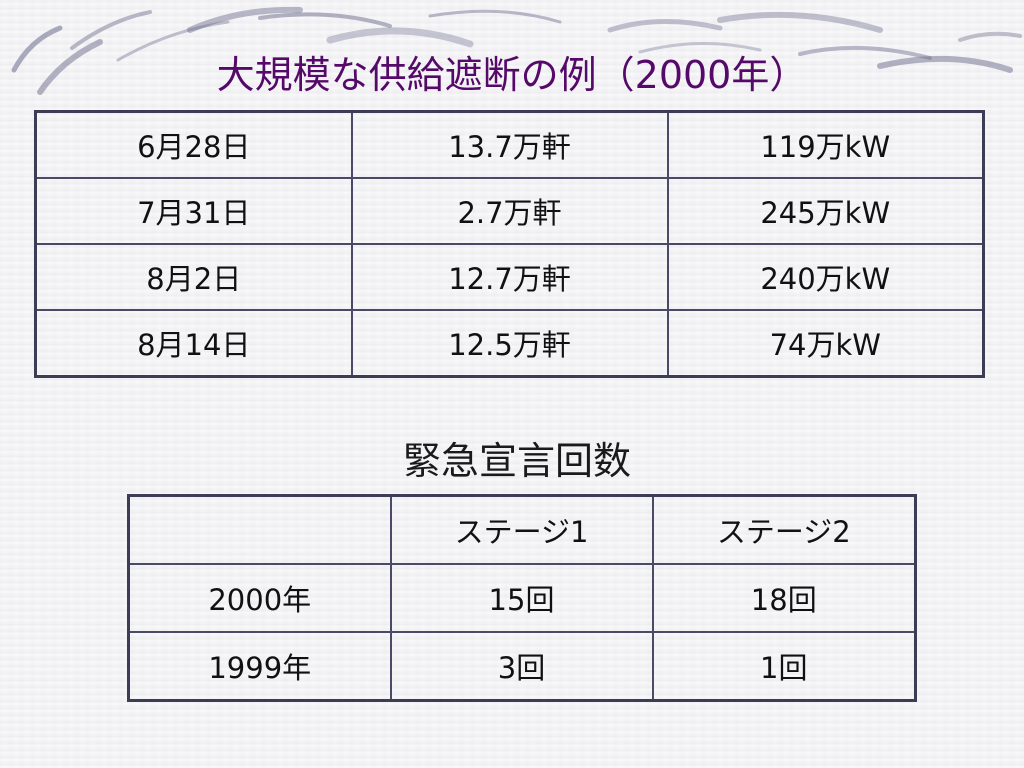 This screenshot has height=768, width=1024. What do you see at coordinates (516, 50) in the screenshot?
I see `decorative-swirls` at bounding box center [516, 50].